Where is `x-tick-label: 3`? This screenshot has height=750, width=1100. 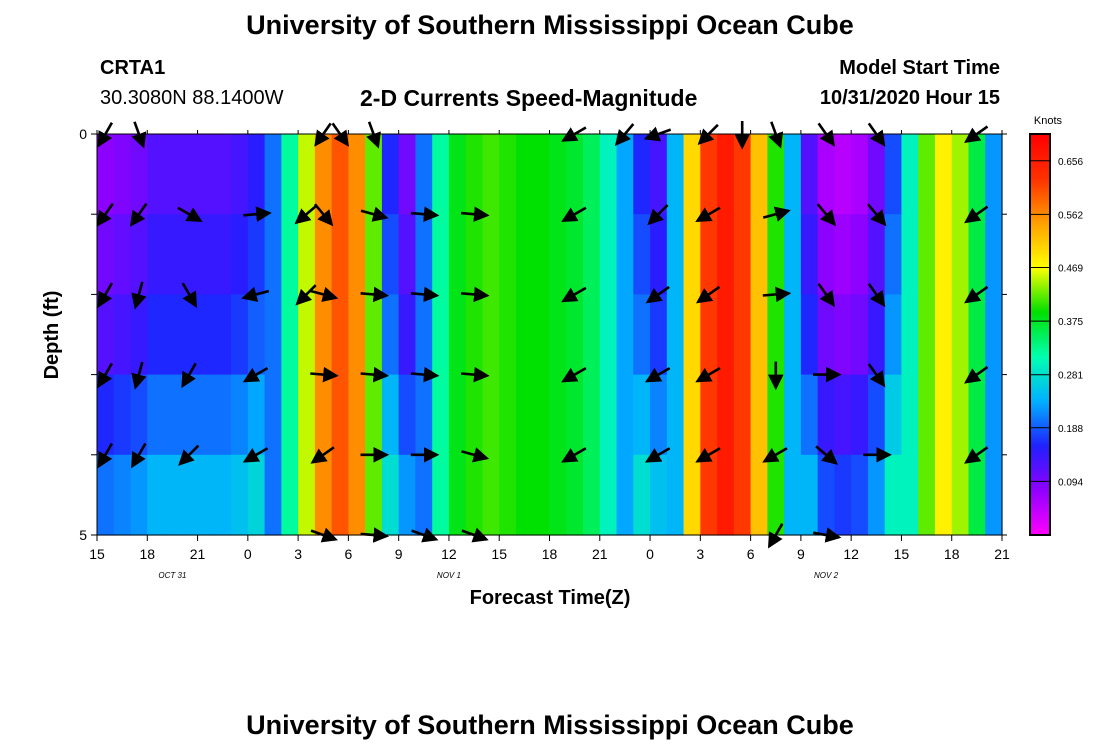
x-tick-label: 3 is located at coordinates (700, 554).